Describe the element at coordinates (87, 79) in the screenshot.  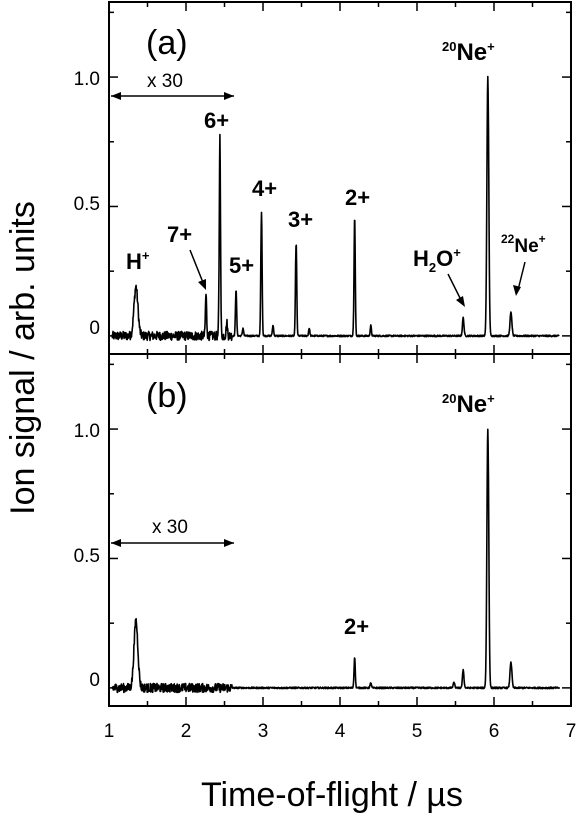
I see `panel-a-ytick-1.0: 1.0` at that location.